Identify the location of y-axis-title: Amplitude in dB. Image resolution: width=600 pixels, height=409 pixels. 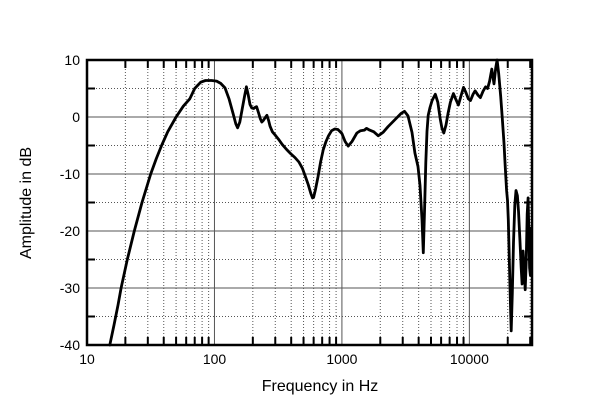
(26, 203).